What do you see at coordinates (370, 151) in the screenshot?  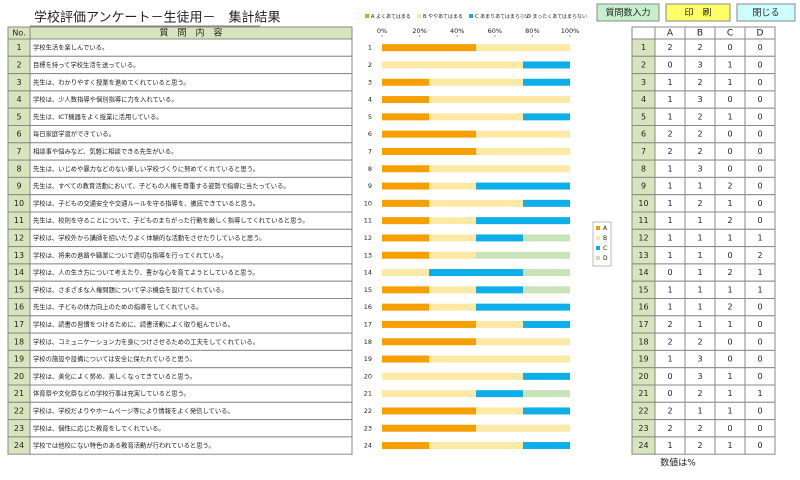 I see `category-label: 7` at bounding box center [370, 151].